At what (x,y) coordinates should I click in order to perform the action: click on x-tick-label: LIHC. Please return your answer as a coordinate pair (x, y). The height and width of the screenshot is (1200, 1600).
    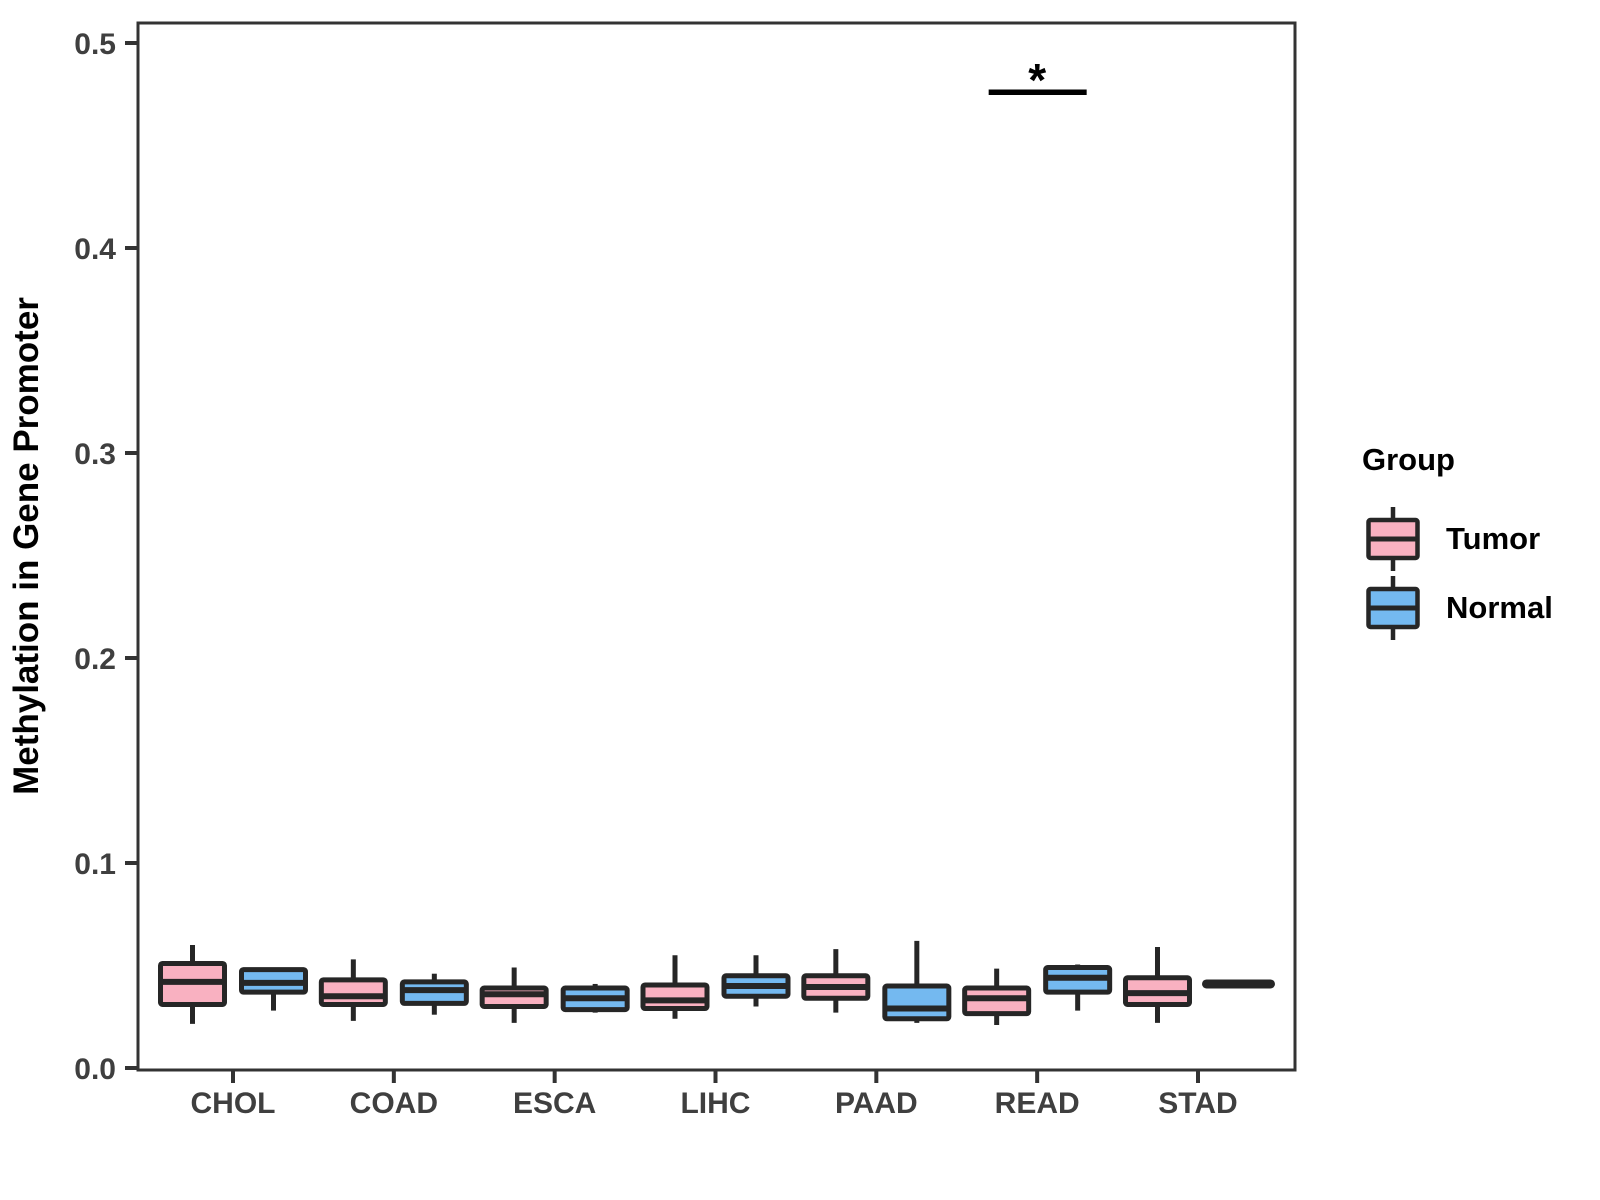
    Looking at the image, I should click on (715, 1103).